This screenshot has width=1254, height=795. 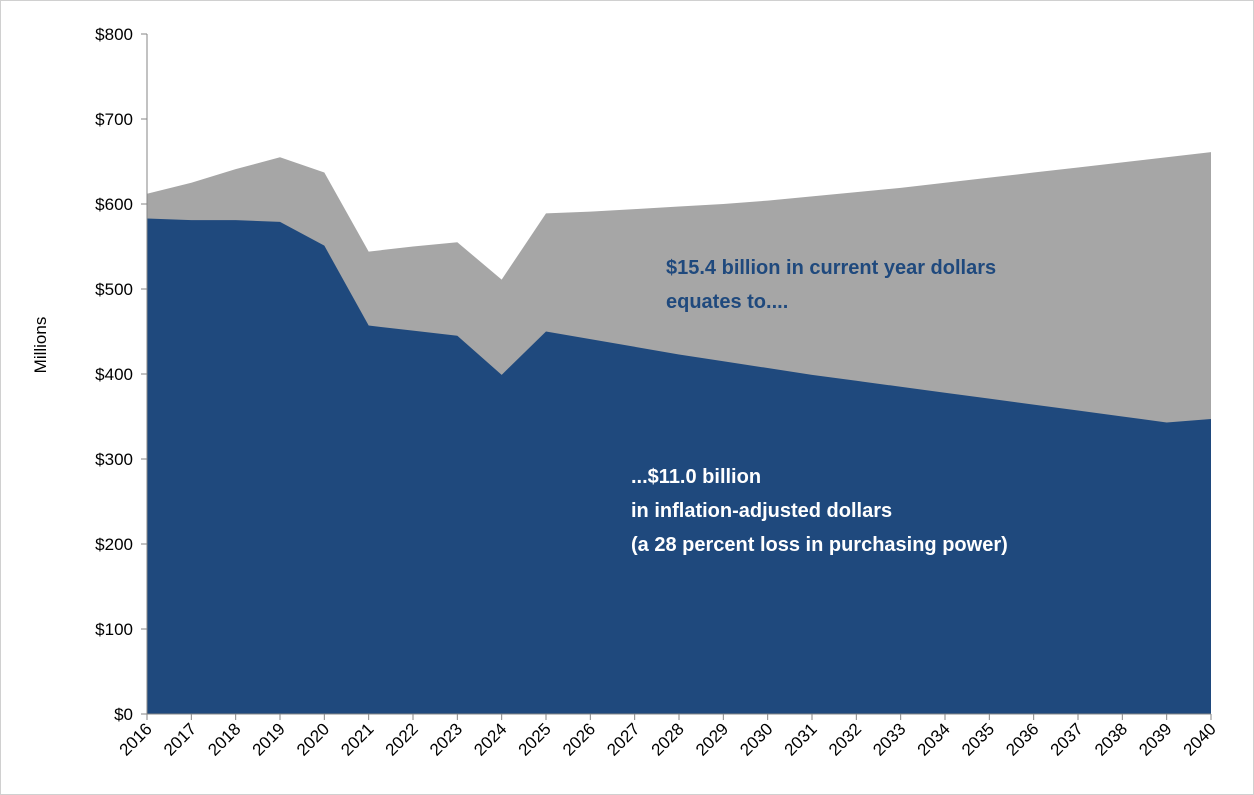 What do you see at coordinates (623, 739) in the screenshot?
I see `x-tick-label: 2027` at bounding box center [623, 739].